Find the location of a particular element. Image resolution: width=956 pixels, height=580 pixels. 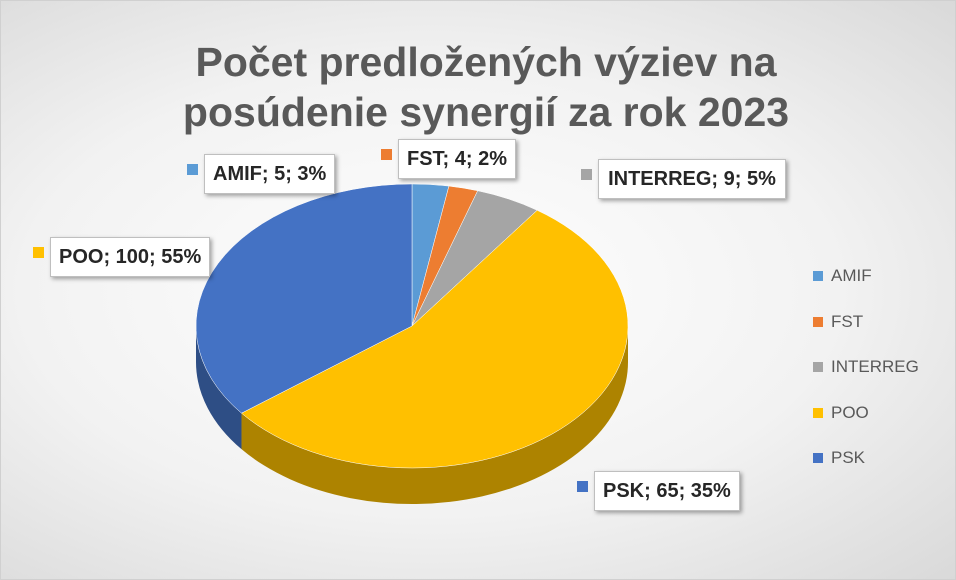

data-label: POO; 100; 55% is located at coordinates (122, 257).